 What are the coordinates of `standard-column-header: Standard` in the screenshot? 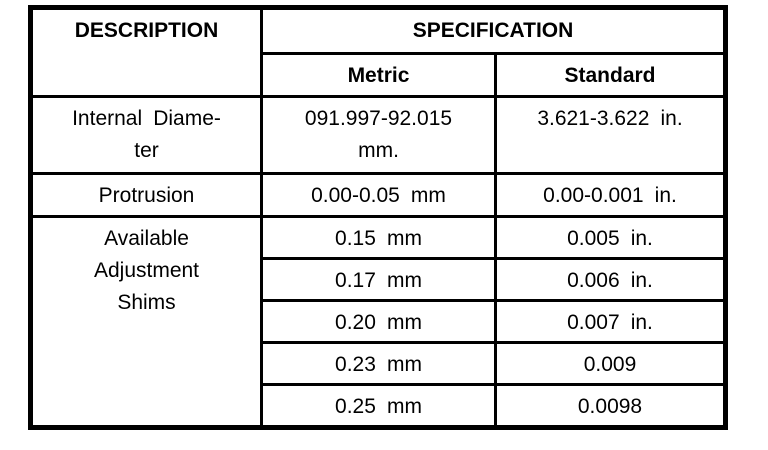 It's located at (610, 75).